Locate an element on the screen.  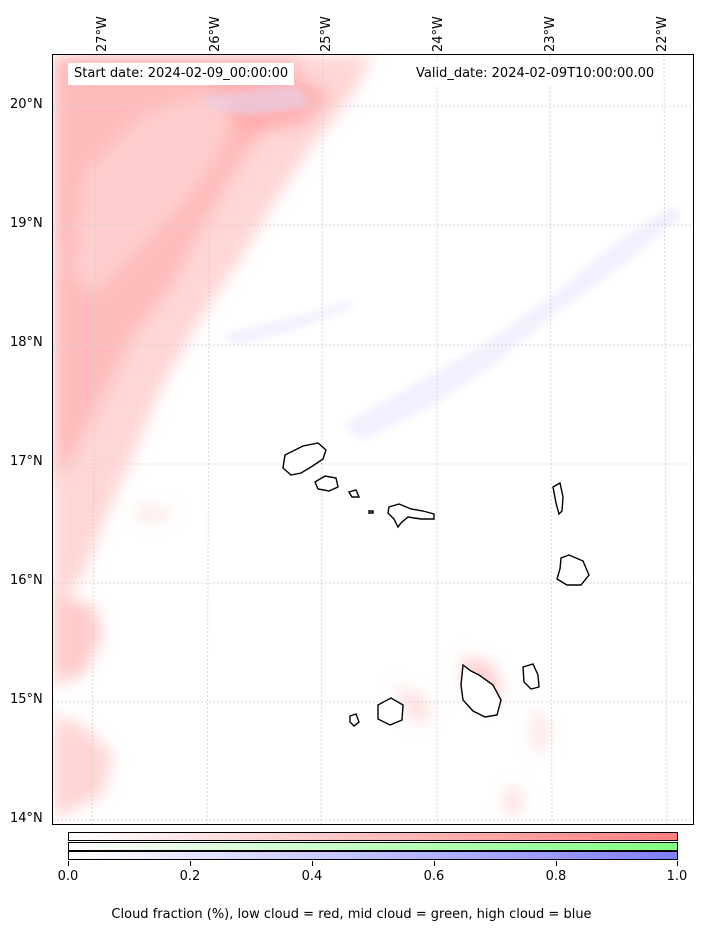
colorbar-tick-label: 0.6 is located at coordinates (434, 876).